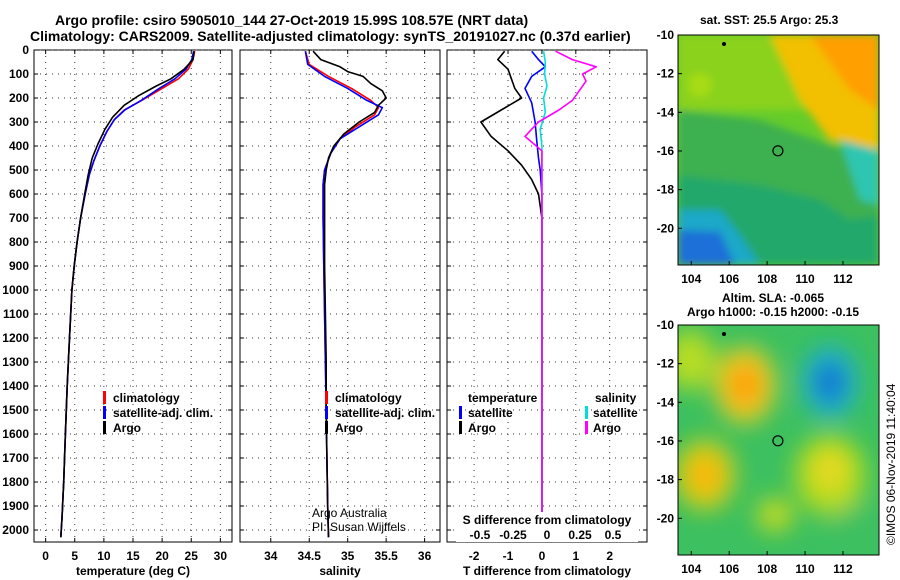 The width and height of the screenshot is (900, 580). Describe the element at coordinates (616, 398) in the screenshot. I see `legend-salinity-title: salinity` at that location.